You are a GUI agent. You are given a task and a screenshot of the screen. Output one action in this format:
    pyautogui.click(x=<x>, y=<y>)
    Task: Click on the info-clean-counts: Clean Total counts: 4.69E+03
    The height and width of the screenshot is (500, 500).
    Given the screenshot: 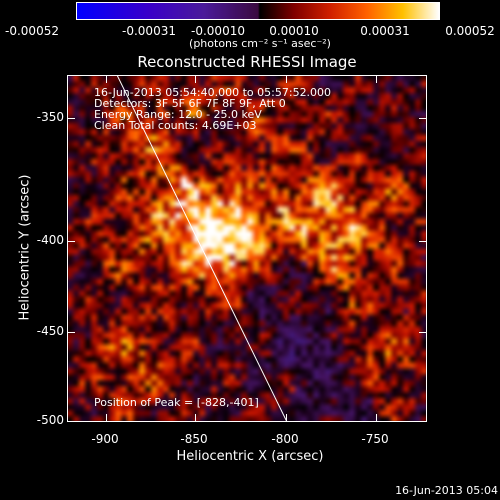 What is the action you would take?
    pyautogui.click(x=175, y=125)
    